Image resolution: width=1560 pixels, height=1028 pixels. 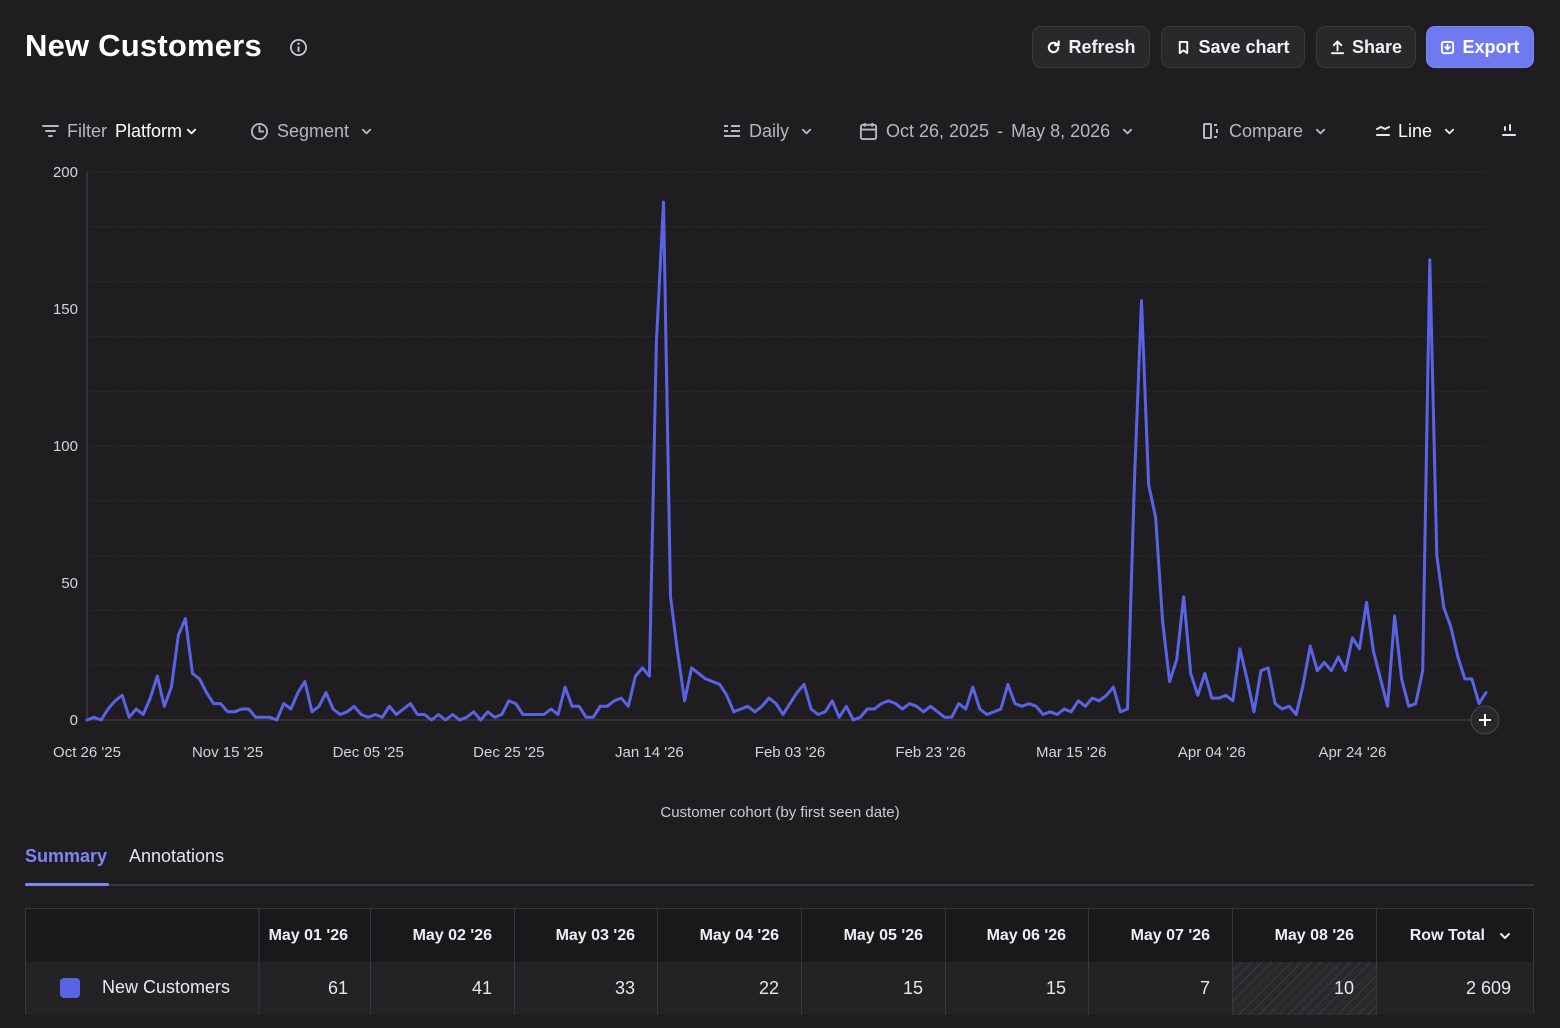 I want to click on interval-label: Daily, so click(x=769, y=130).